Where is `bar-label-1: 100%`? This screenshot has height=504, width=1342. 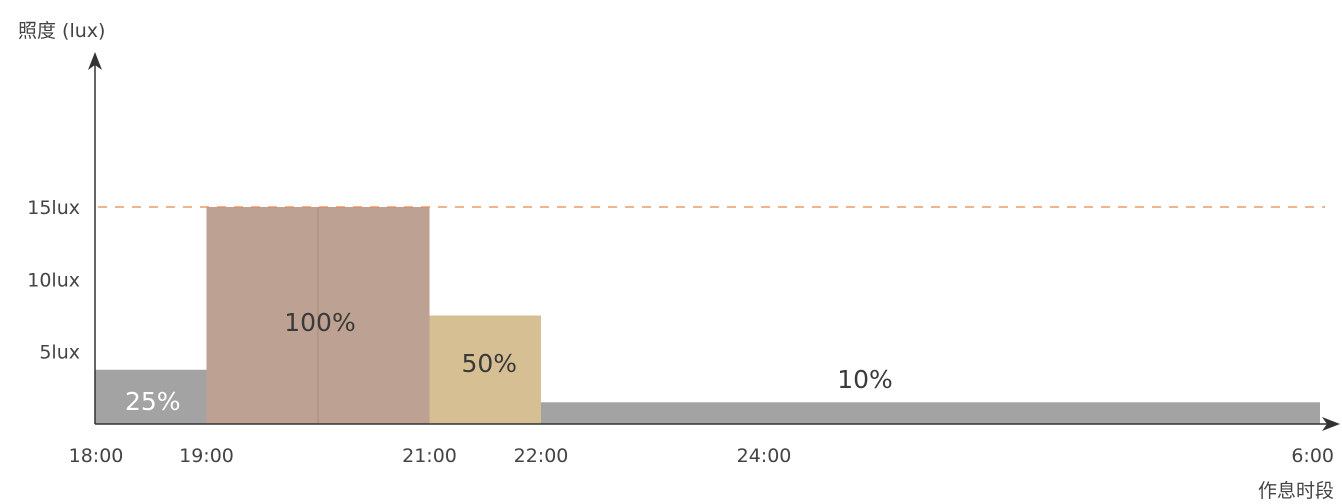 bar-label-1: 100% is located at coordinates (319, 322).